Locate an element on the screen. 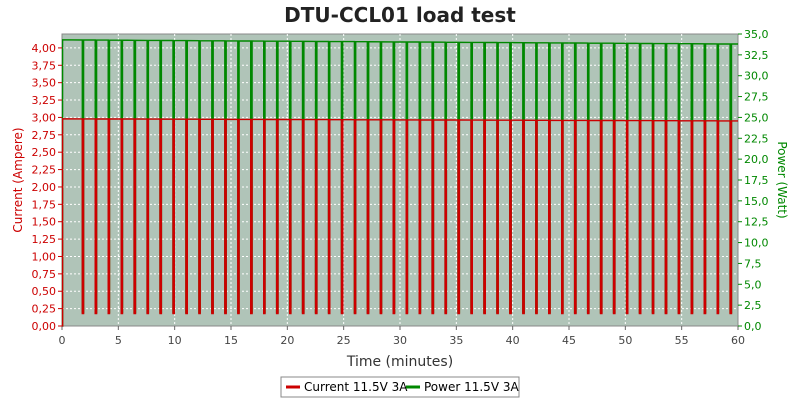 The width and height of the screenshot is (800, 400). x-tick-label: 35 is located at coordinates (456, 340).